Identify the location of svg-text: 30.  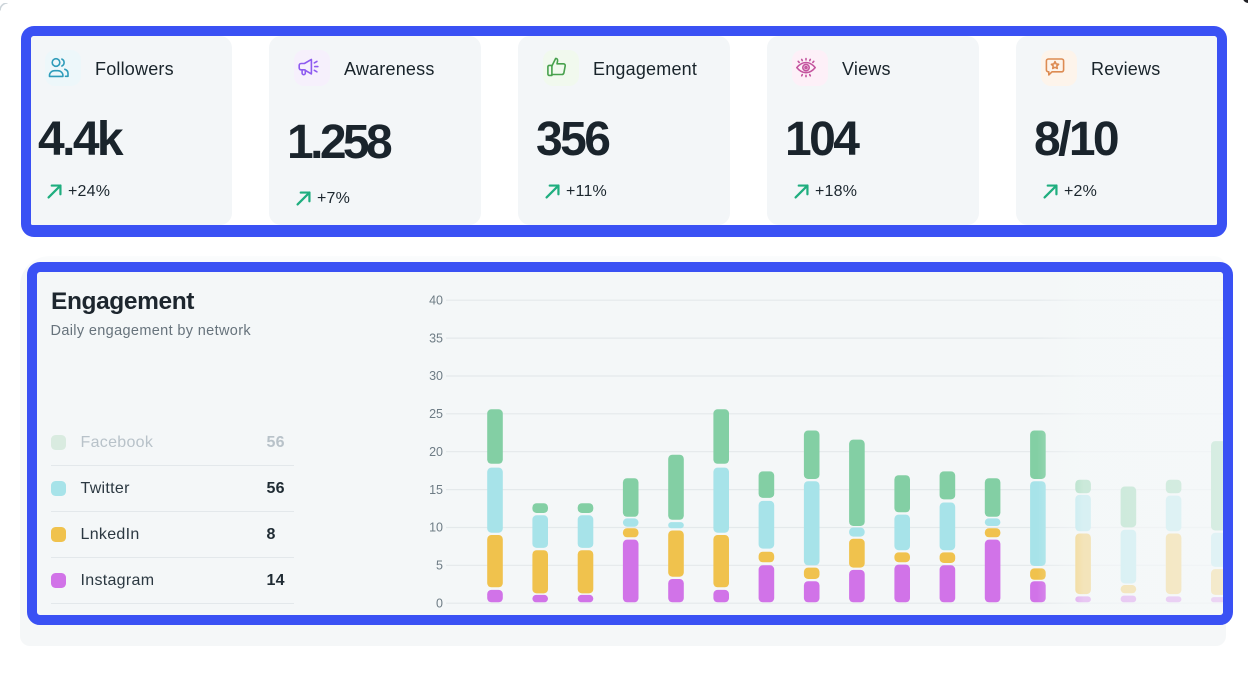
(436, 376).